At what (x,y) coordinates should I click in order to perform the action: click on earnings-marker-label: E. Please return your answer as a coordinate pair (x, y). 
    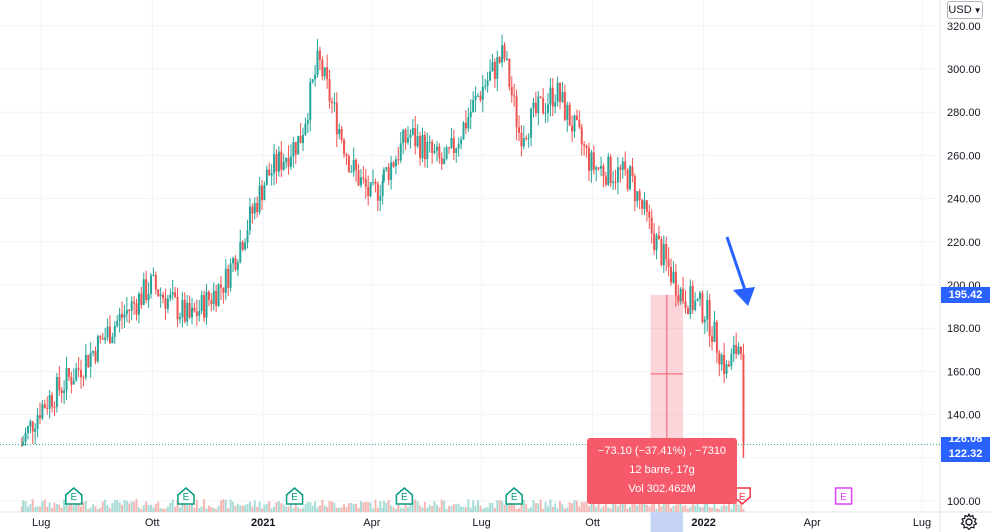
    Looking at the image, I should click on (294, 497).